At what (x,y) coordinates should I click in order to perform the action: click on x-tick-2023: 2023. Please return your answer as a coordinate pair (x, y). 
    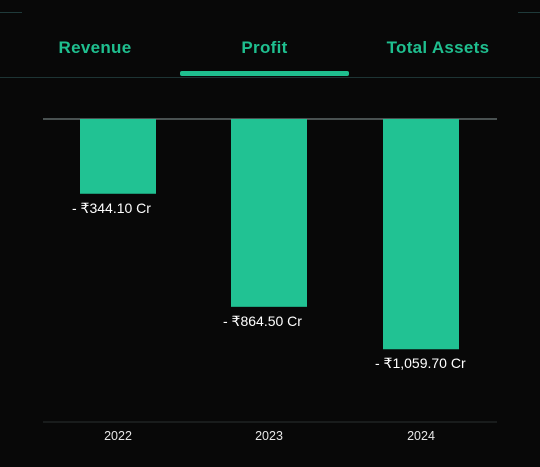
    Looking at the image, I should click on (269, 436).